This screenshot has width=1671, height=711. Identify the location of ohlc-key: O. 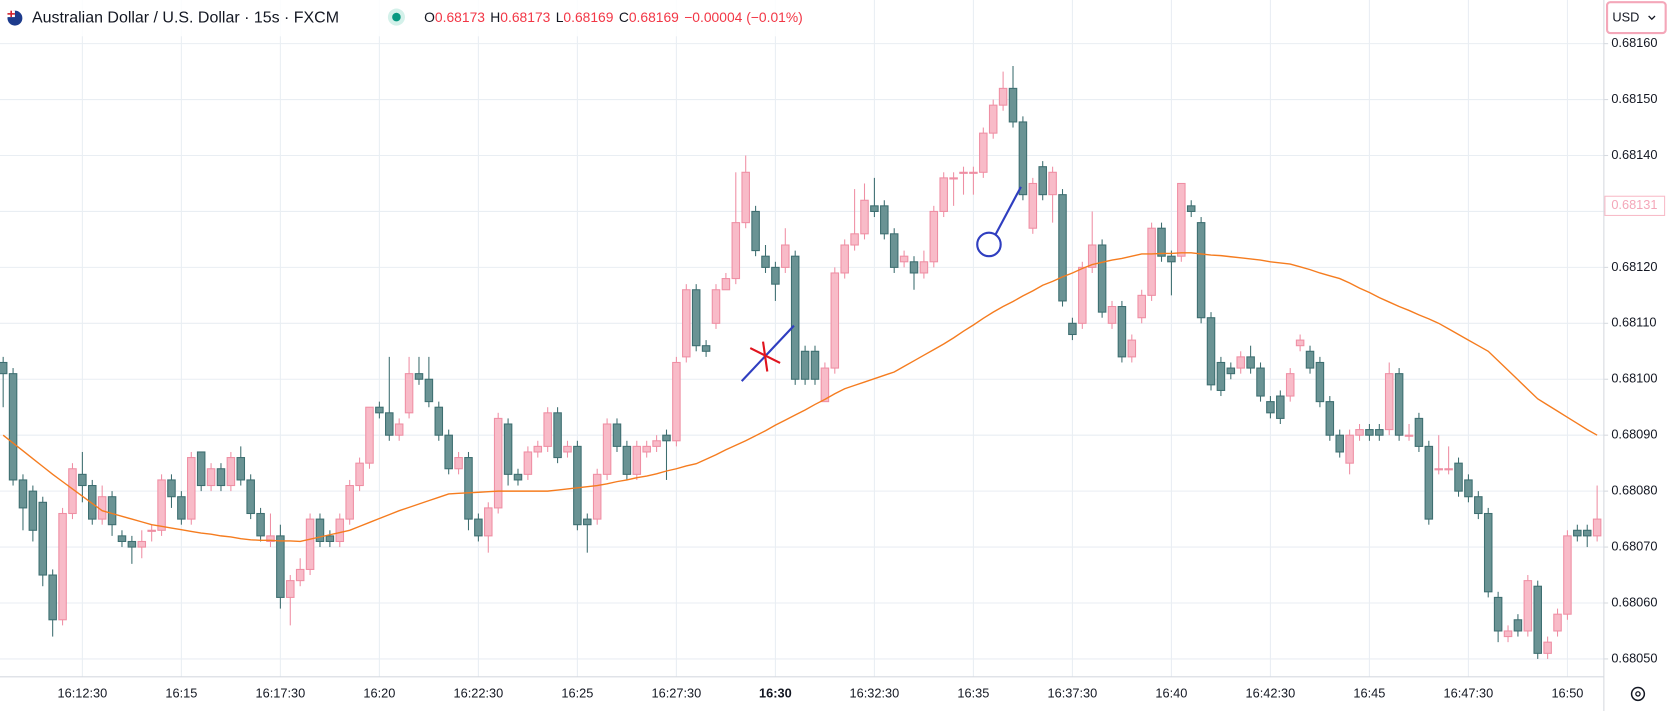
(429, 17).